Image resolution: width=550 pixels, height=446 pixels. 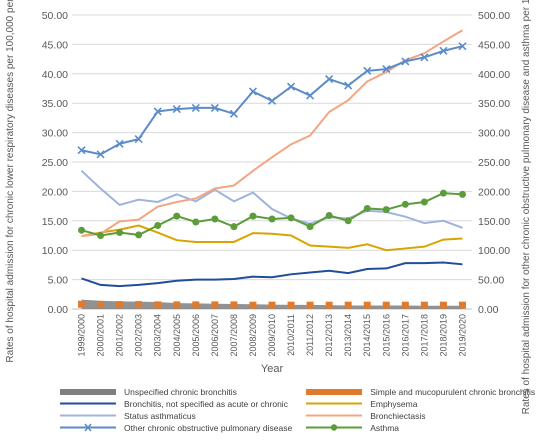 I want to click on right-tick-label: 450.00, so click(x=494, y=45).